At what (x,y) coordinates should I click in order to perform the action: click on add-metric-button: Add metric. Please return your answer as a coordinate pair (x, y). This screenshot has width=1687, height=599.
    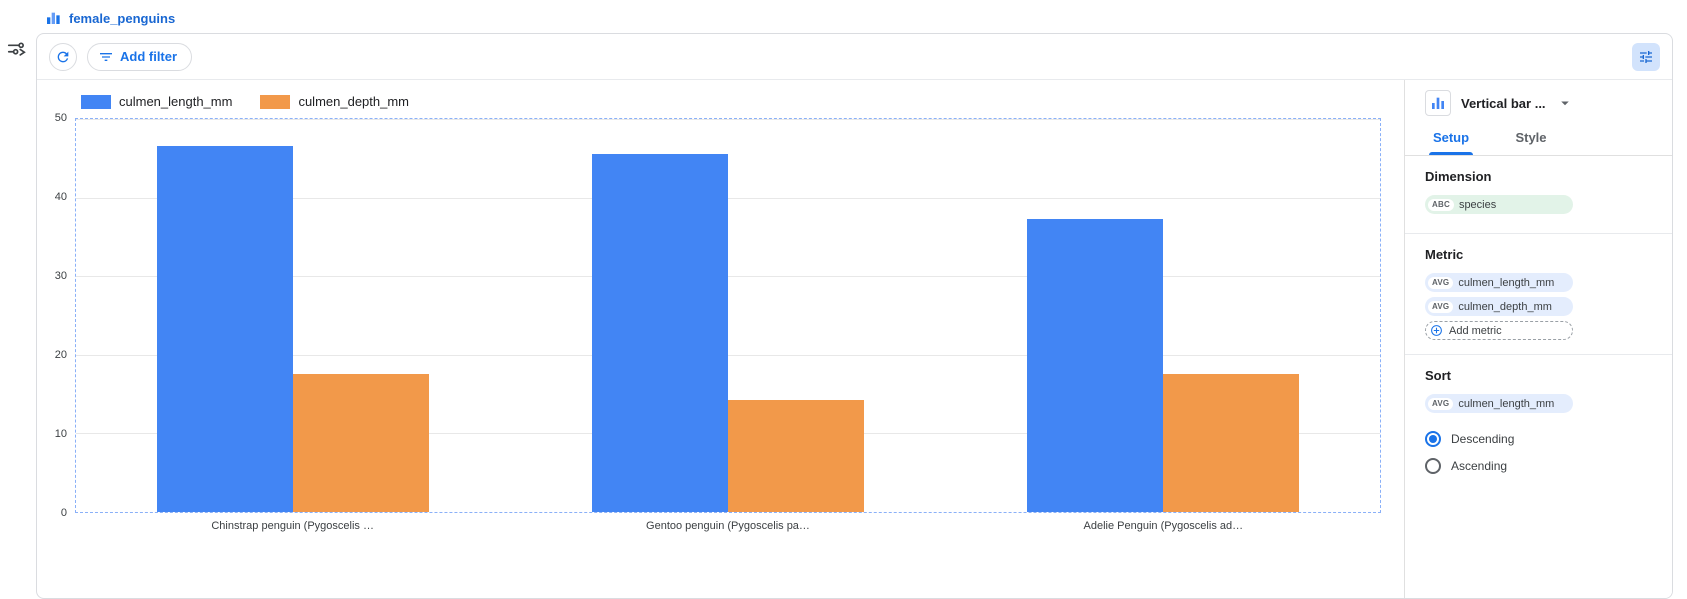
    Looking at the image, I should click on (1499, 330).